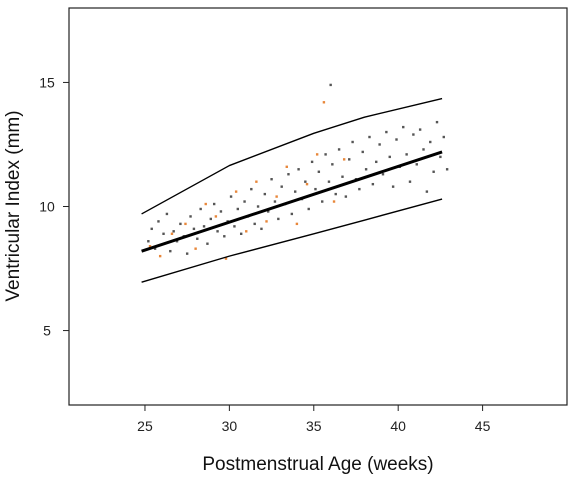  I want to click on line-upper, so click(292, 156).